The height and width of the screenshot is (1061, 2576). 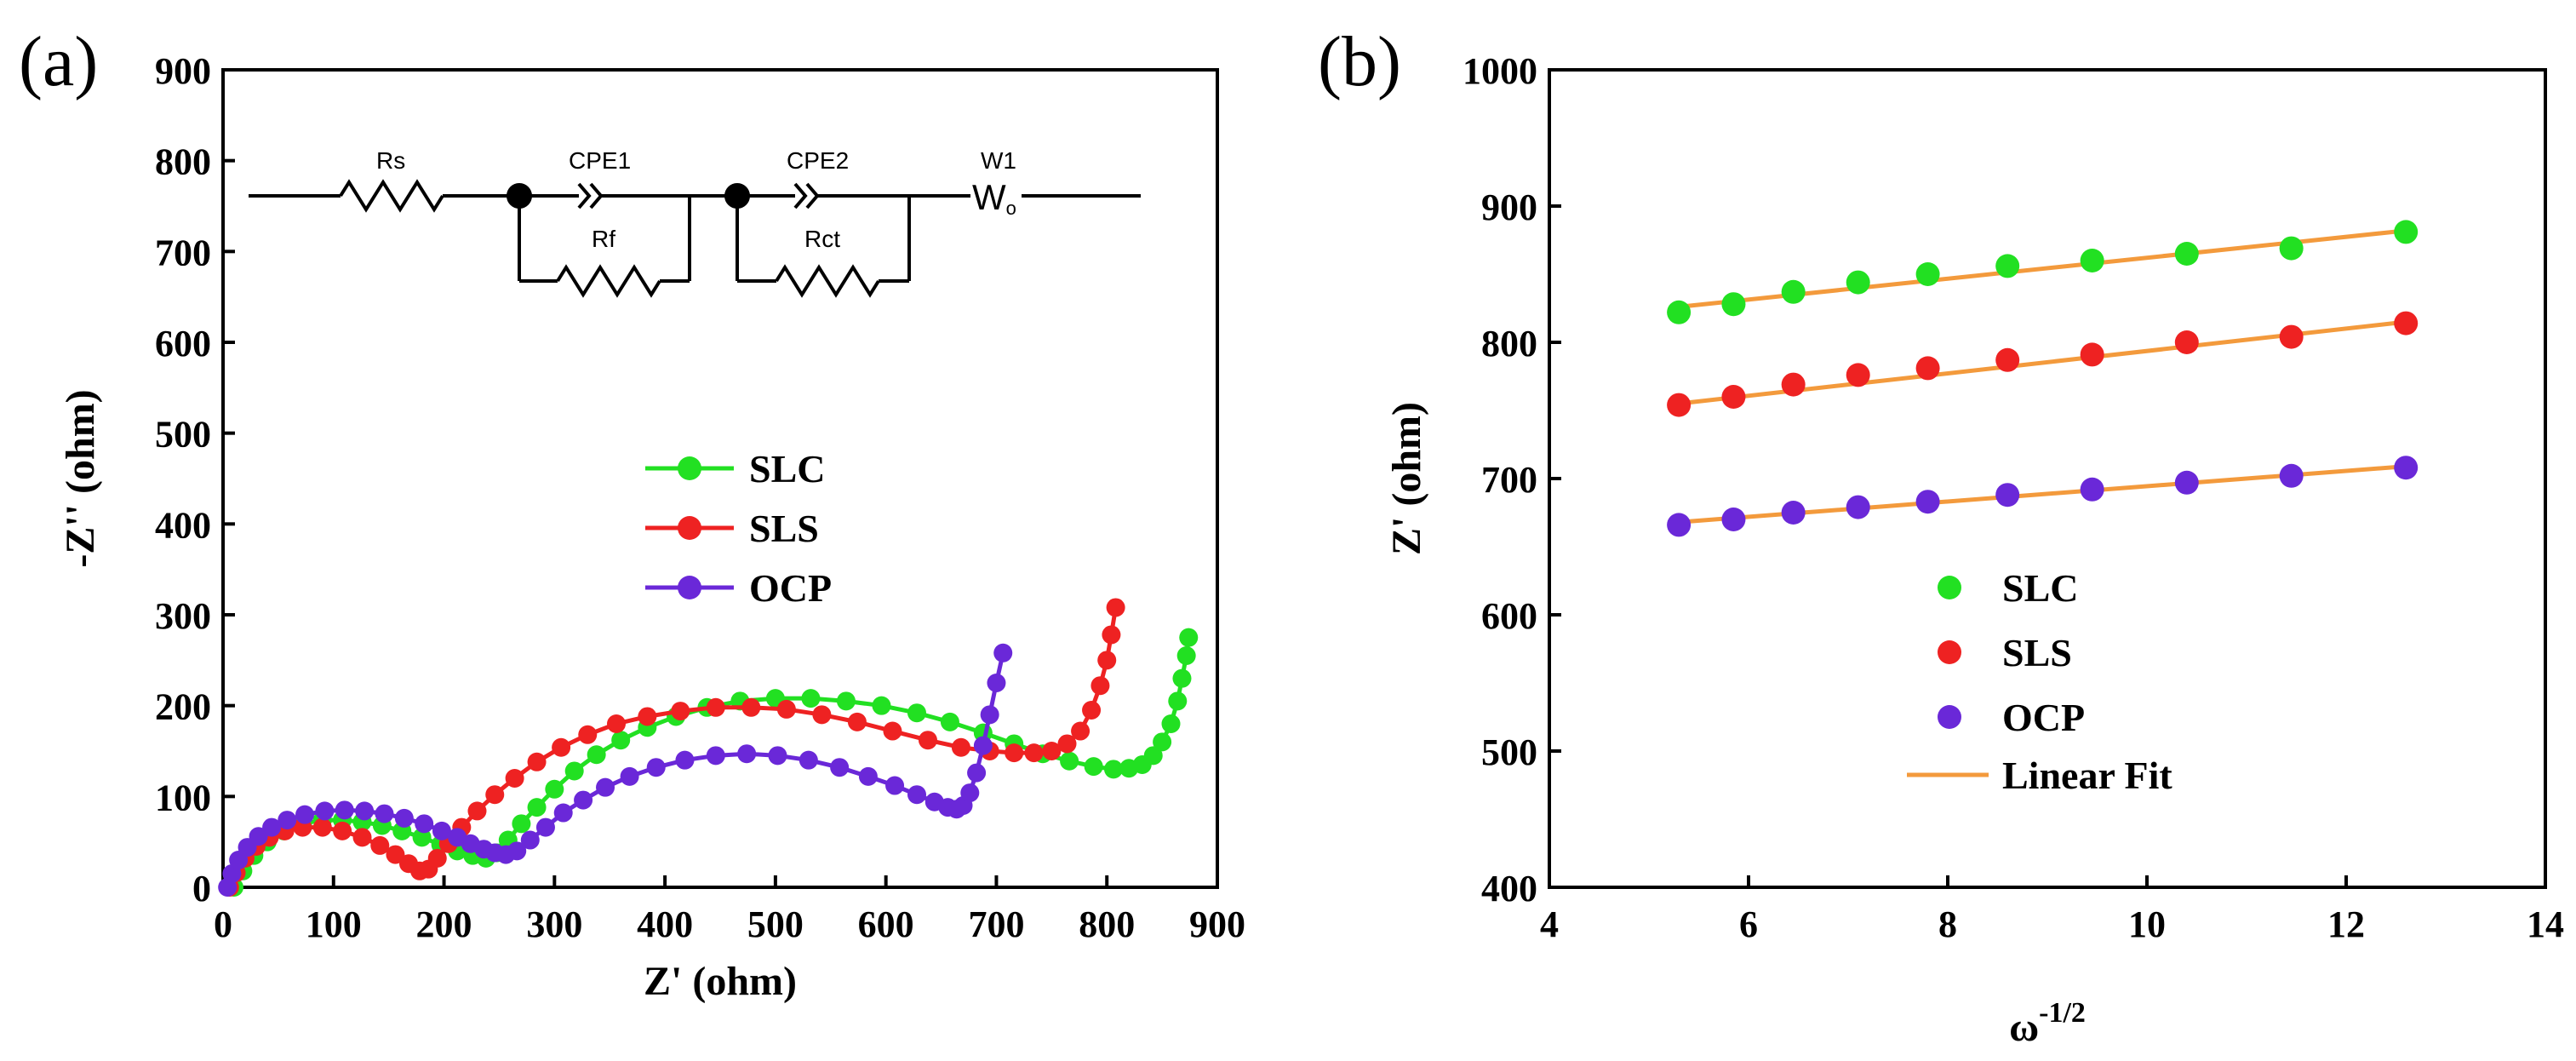 What do you see at coordinates (183, 162) in the screenshot?
I see `nyquist-y-tick-label: 800` at bounding box center [183, 162].